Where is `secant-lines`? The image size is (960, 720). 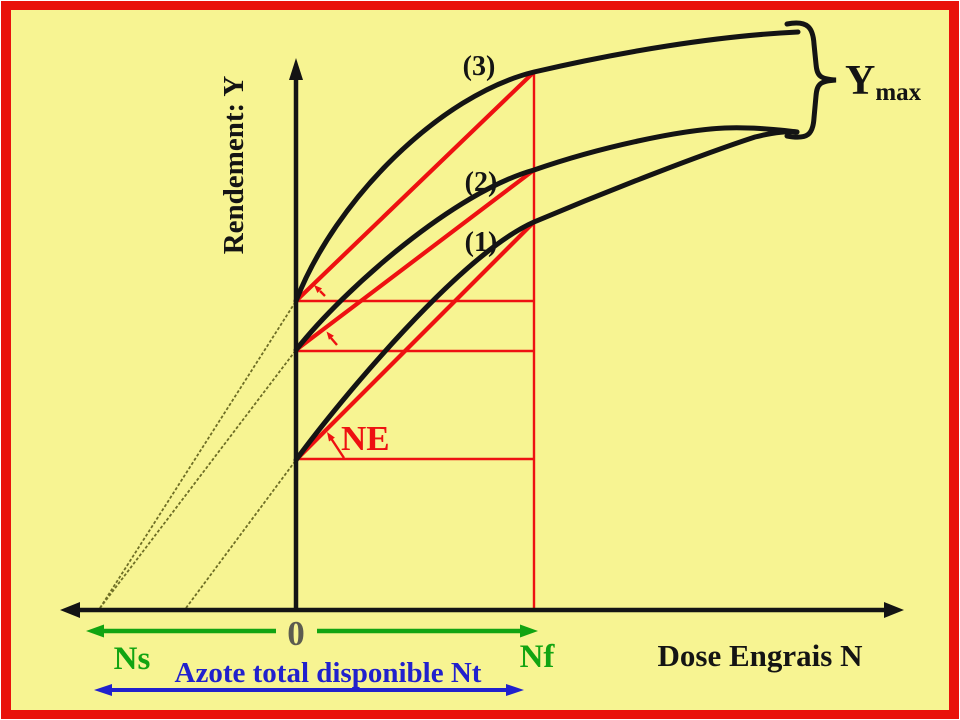
secant-lines is located at coordinates (415, 266).